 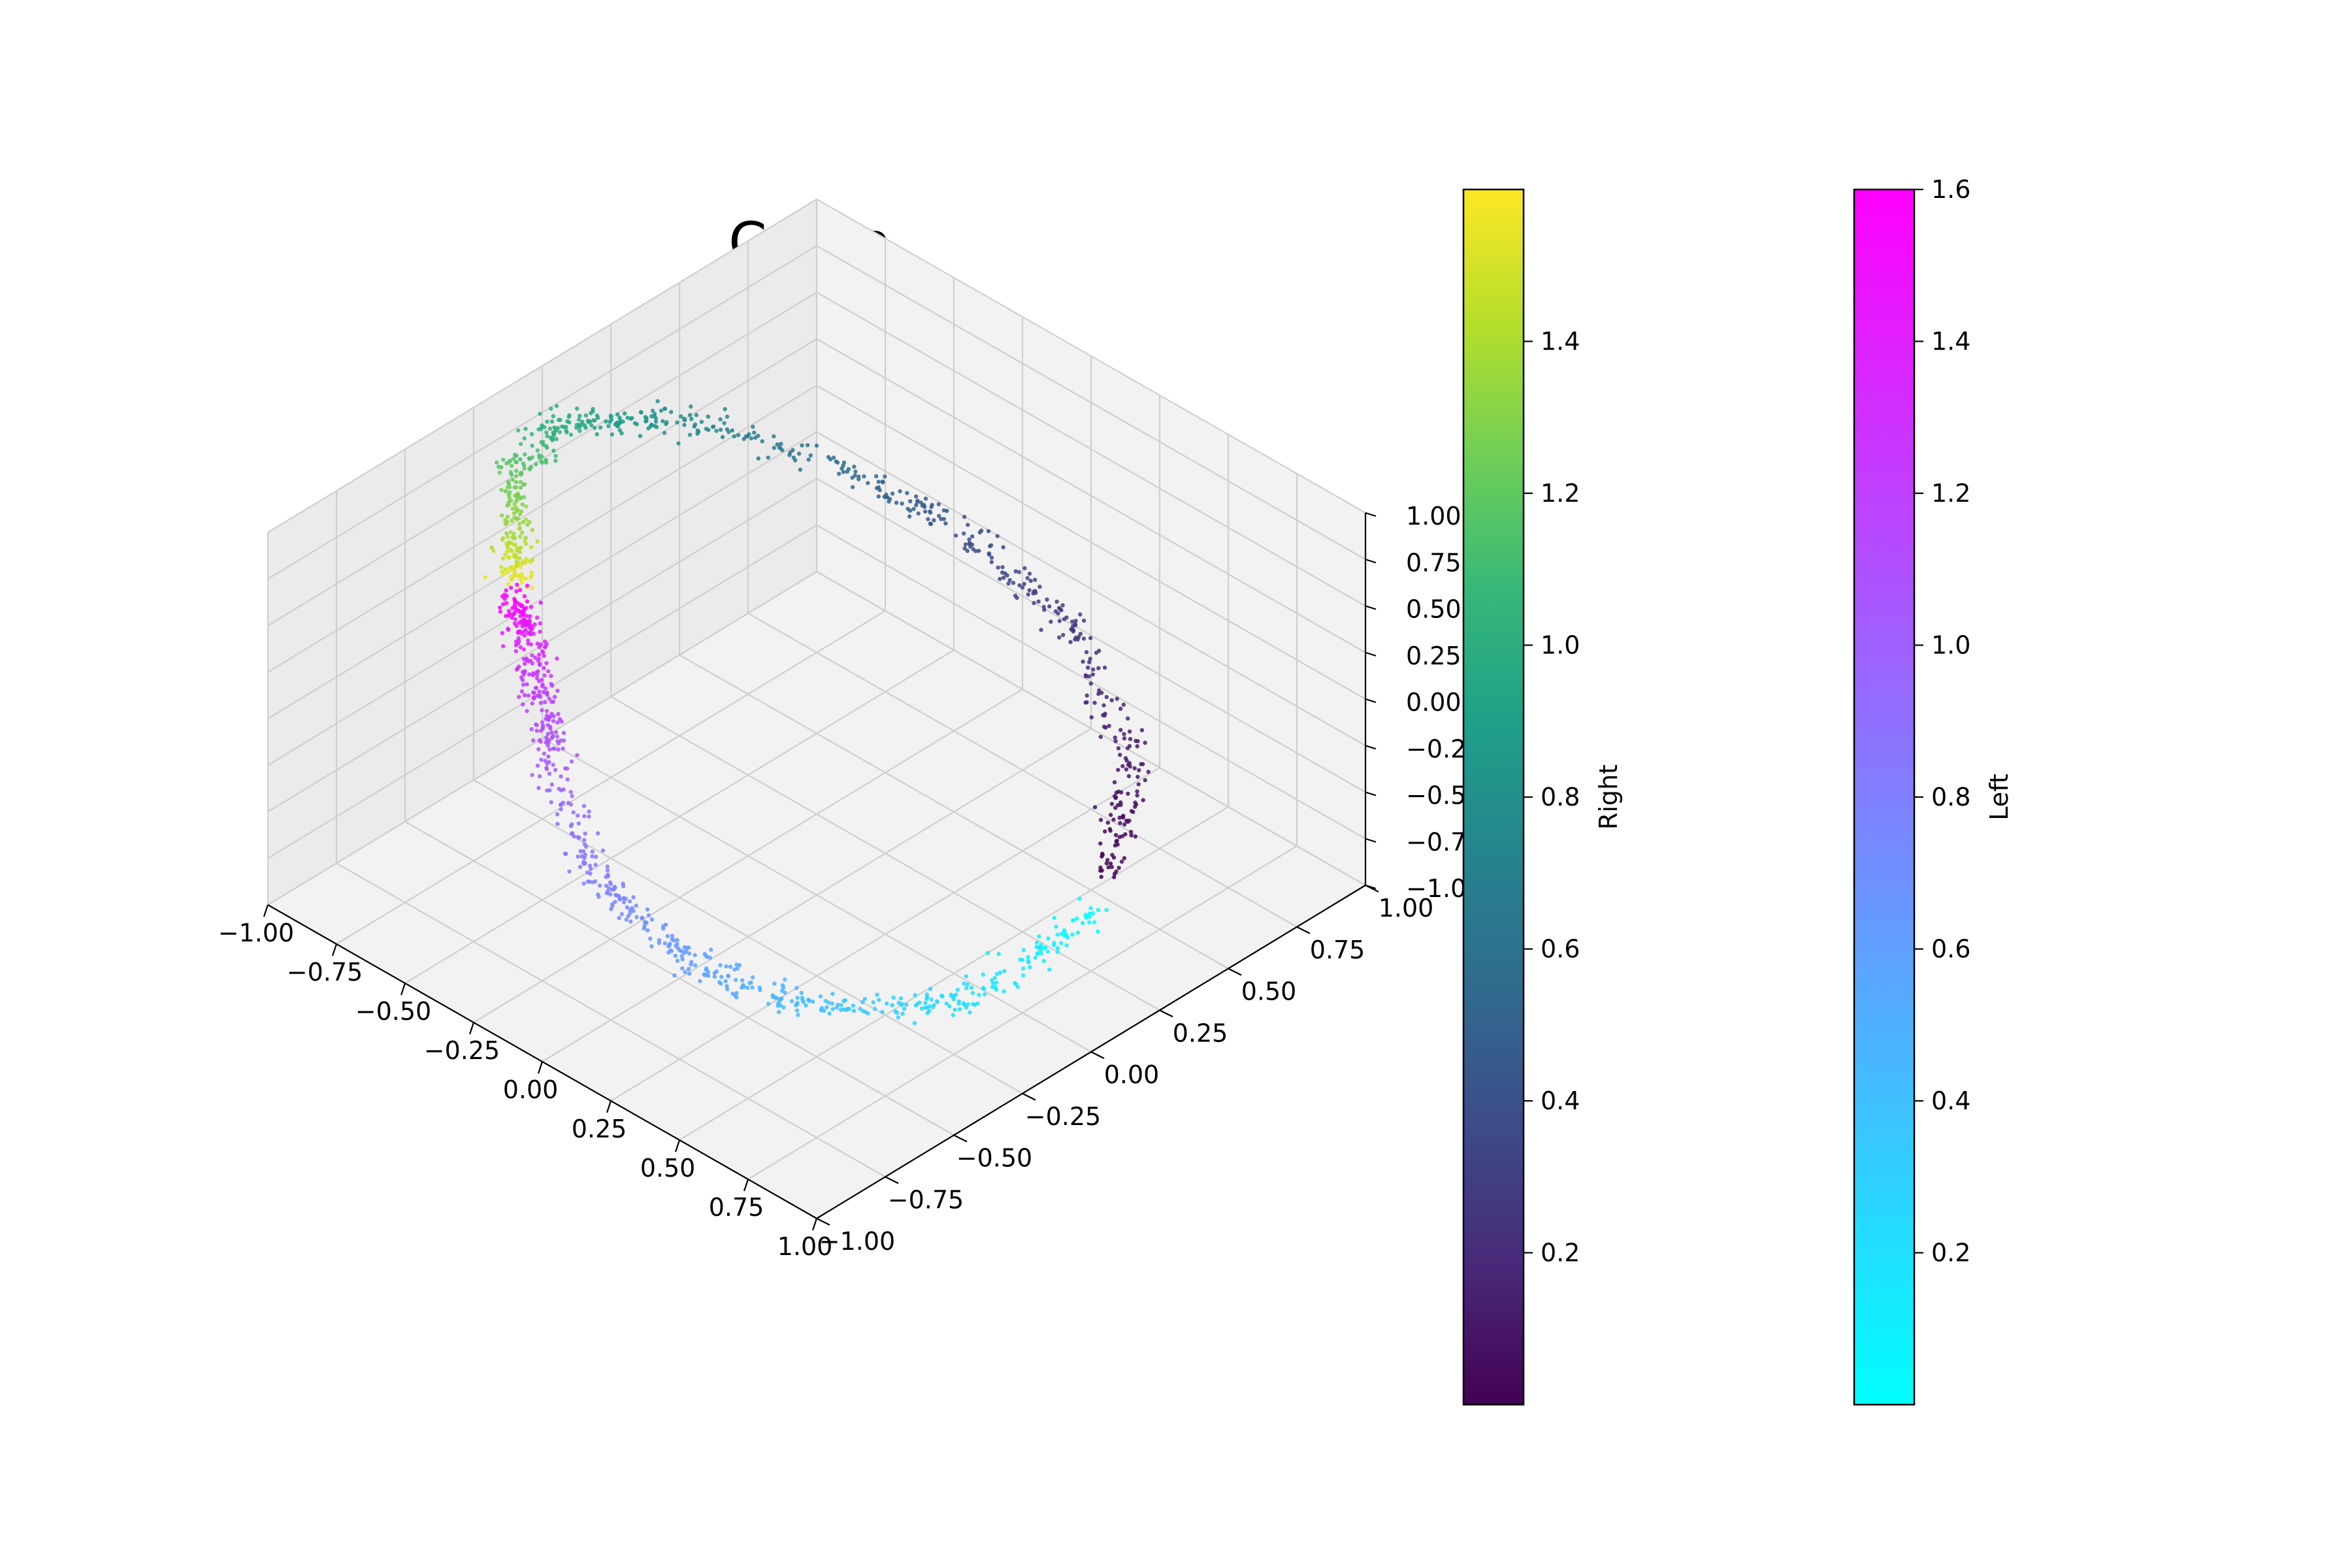 What do you see at coordinates (1434, 562) in the screenshot?
I see `z-tick-label: 0.75` at bounding box center [1434, 562].